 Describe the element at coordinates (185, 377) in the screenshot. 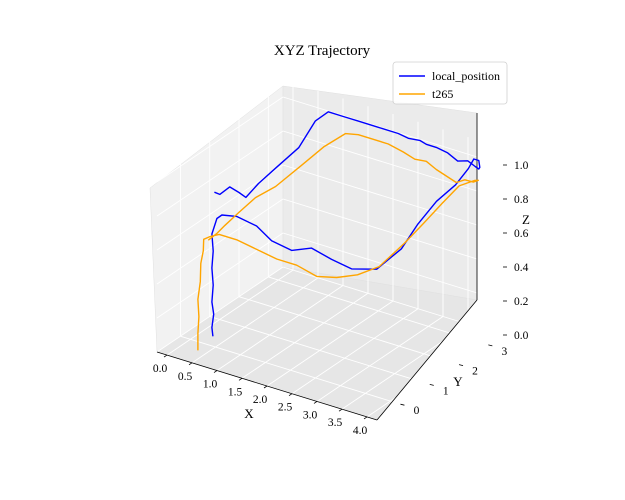

I see `x-tick-label: 0.5` at that location.